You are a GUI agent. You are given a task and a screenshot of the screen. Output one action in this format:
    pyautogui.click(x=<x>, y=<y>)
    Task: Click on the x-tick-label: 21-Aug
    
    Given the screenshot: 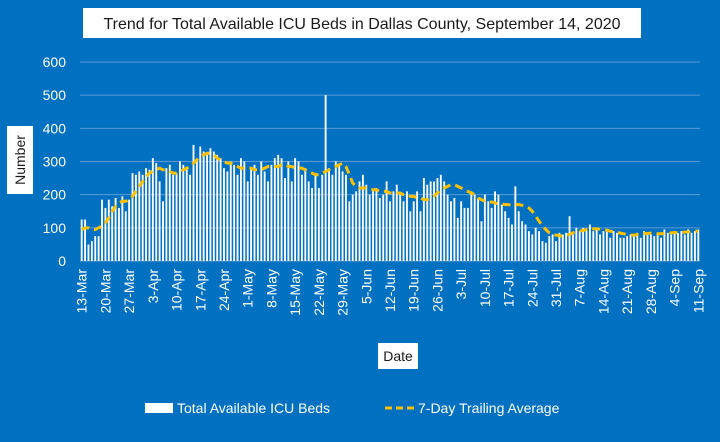 What is the action you would take?
    pyautogui.click(x=627, y=291)
    